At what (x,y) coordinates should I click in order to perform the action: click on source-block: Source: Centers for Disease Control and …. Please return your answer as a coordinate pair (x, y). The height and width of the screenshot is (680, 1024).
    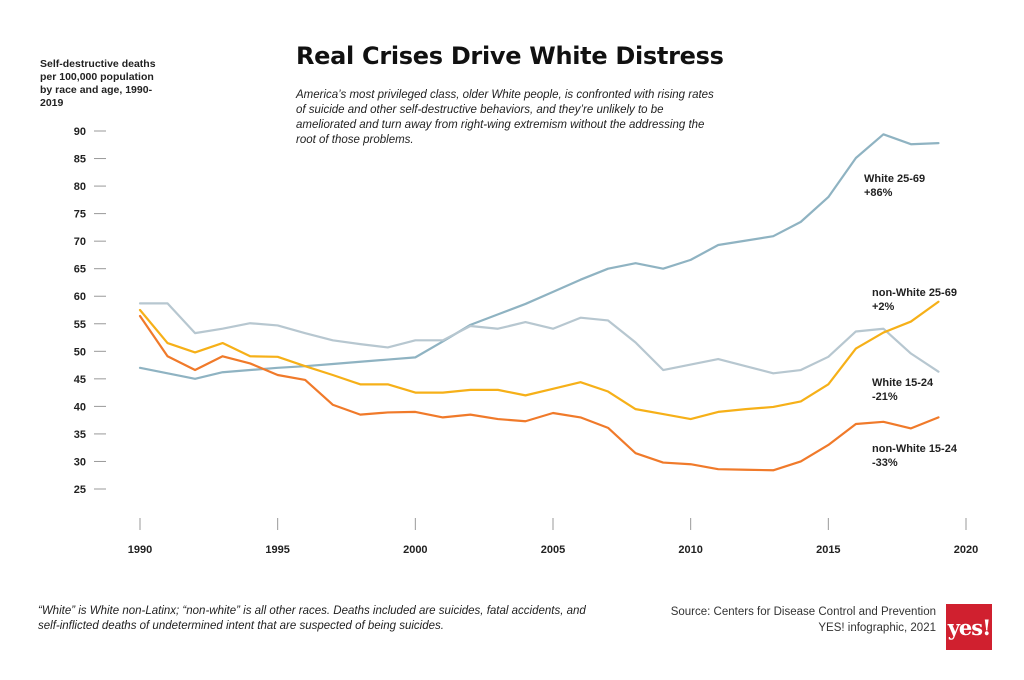
    Looking at the image, I should click on (803, 620).